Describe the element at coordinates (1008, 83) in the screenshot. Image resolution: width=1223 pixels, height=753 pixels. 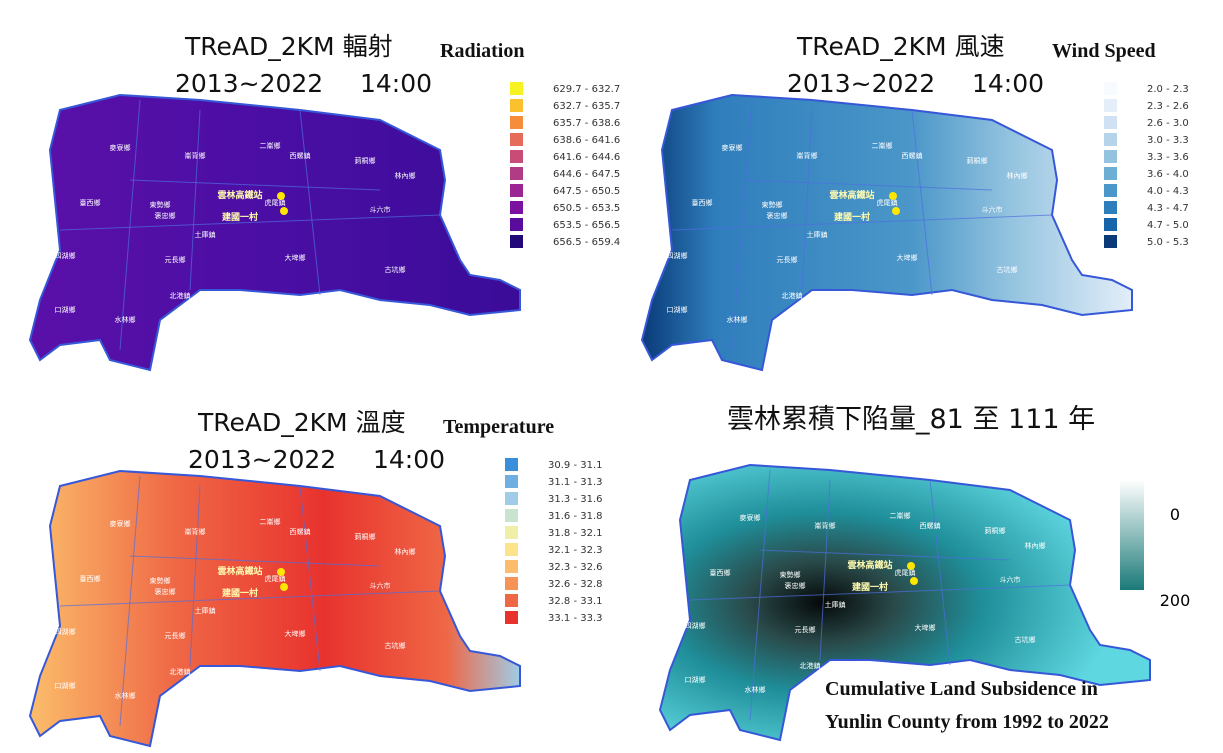
I see `panel-time: 14:00` at that location.